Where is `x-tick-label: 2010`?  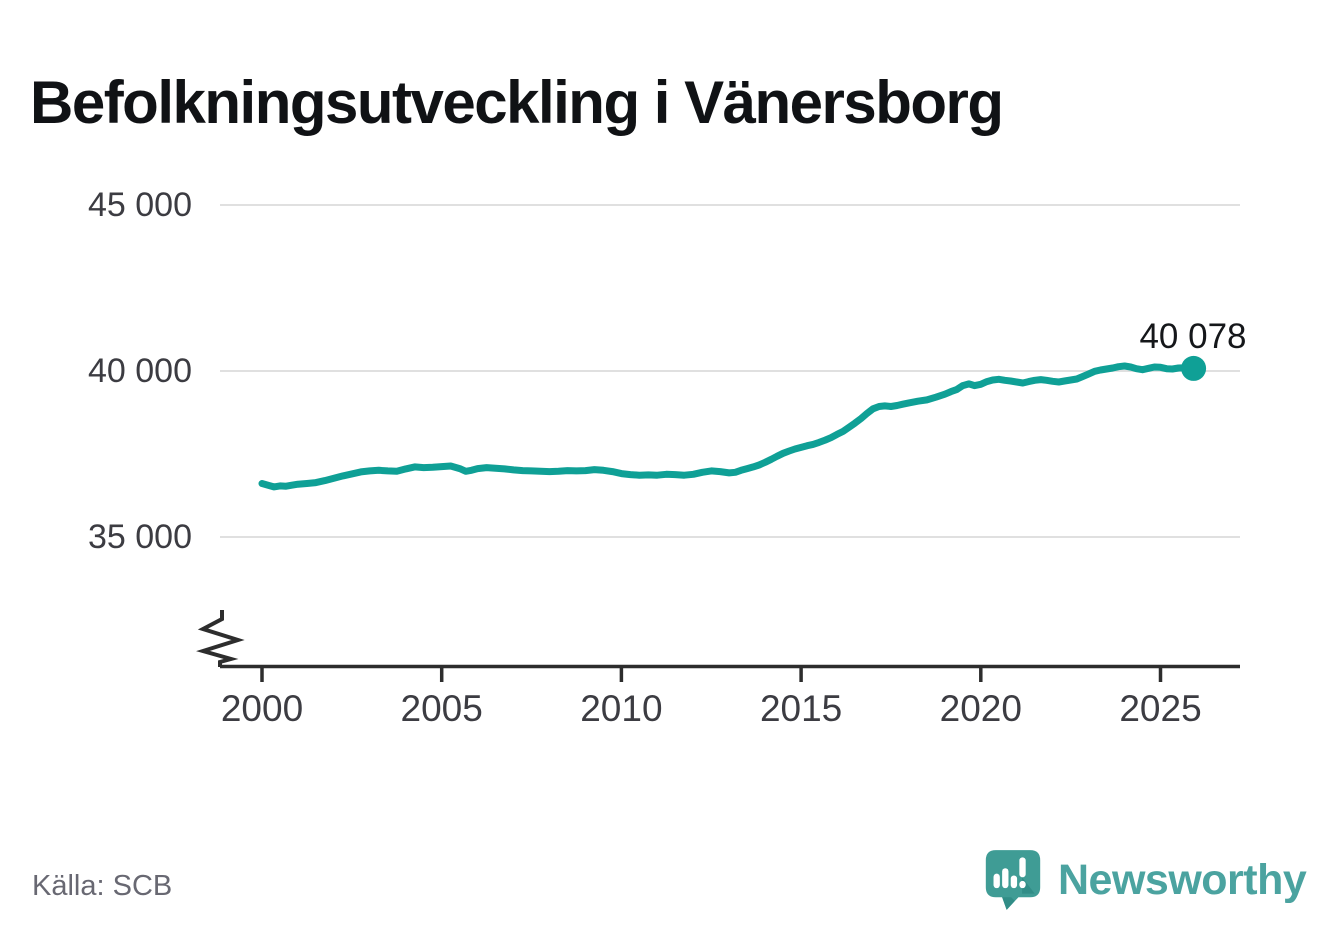
x-tick-label: 2010 is located at coordinates (621, 708).